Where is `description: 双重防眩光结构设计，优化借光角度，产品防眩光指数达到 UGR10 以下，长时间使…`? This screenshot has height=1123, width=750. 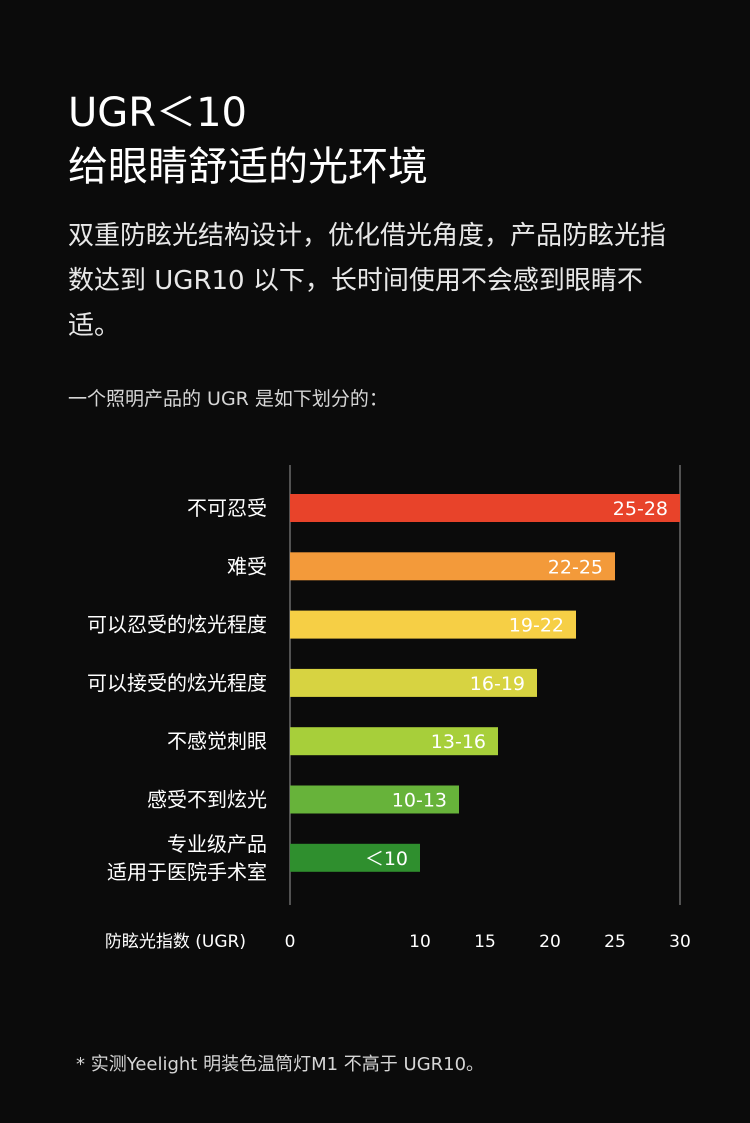
description: 双重防眩光结构设计，优化借光角度，产品防眩光指数达到 UGR10 以下，长时间使… is located at coordinates (367, 281).